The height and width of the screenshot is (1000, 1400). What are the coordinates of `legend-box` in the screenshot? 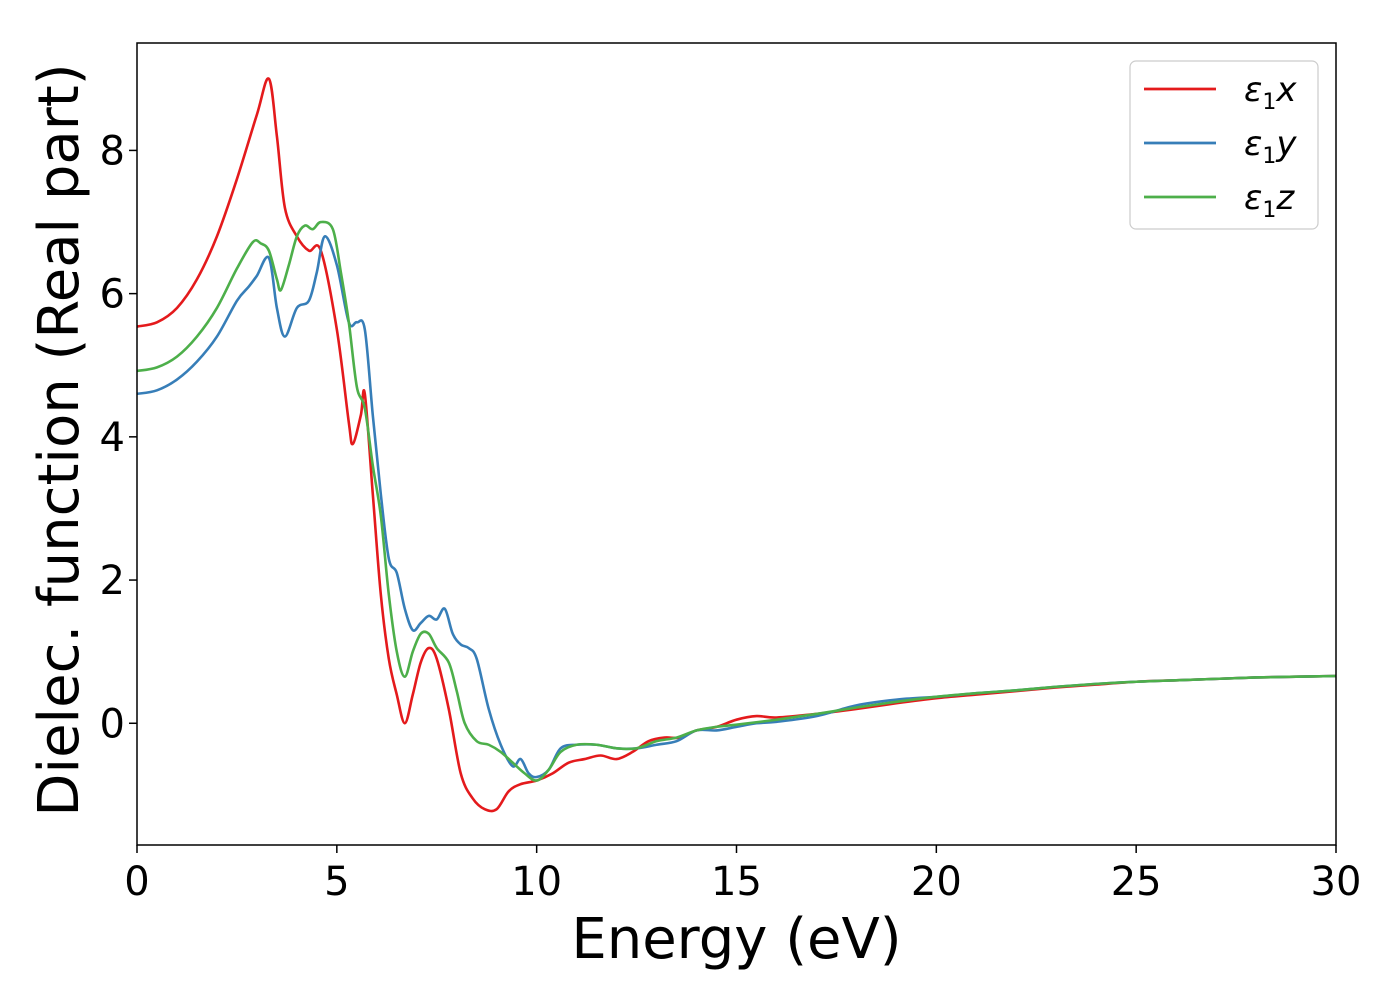 It's located at (1224, 145).